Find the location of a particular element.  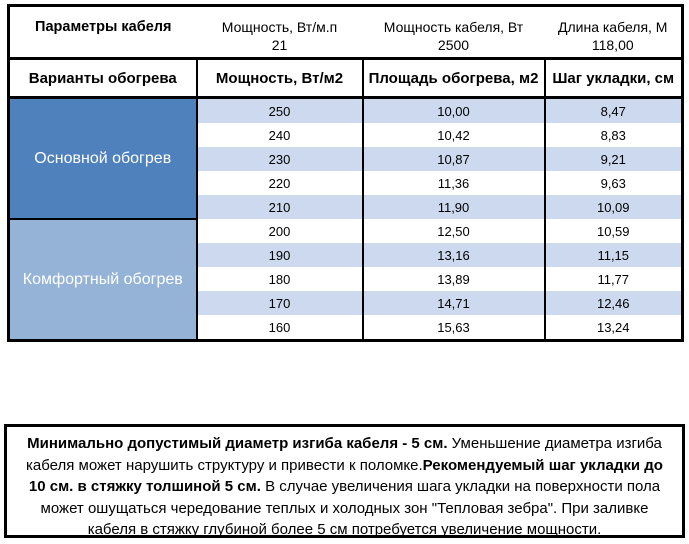

params-empty-cell is located at coordinates (103, 47).